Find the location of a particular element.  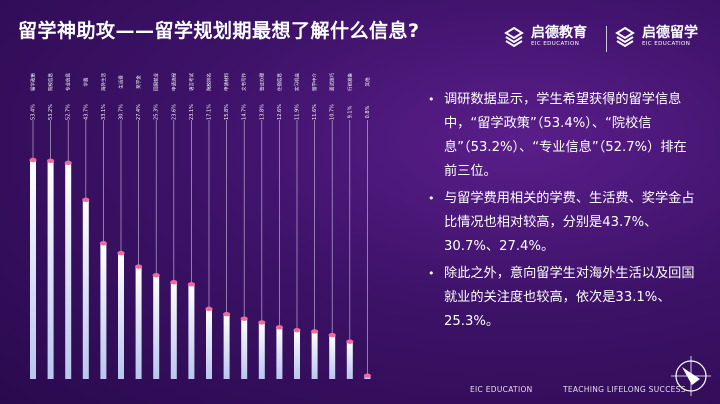

category-label: 院校排名 is located at coordinates (209, 82).